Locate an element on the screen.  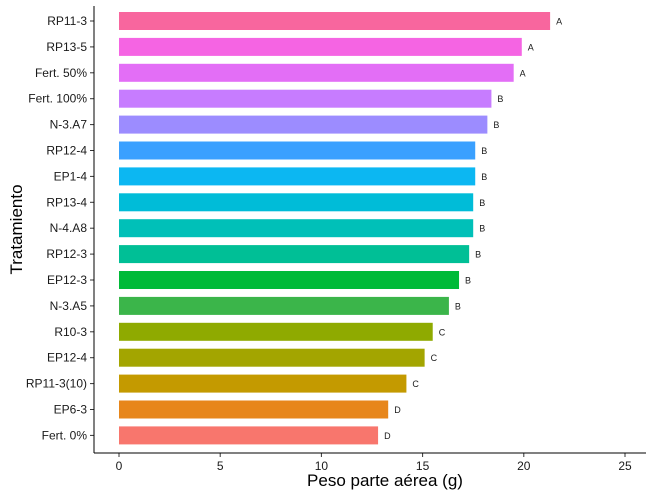
x-tick-label: 10 is located at coordinates (322, 466).